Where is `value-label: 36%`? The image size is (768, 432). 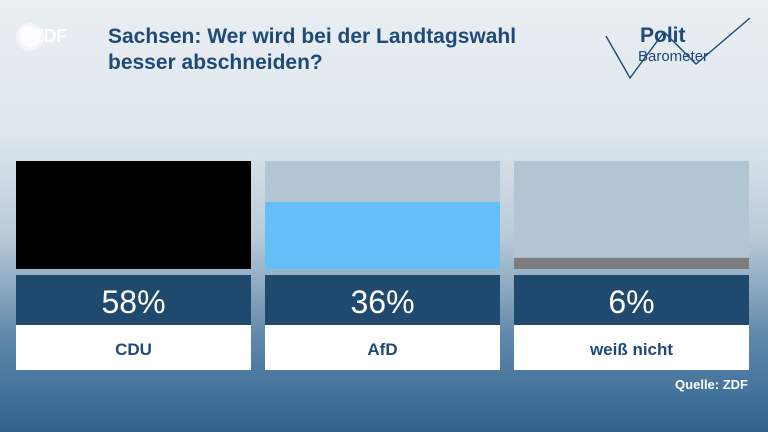 value-label: 36% is located at coordinates (382, 302).